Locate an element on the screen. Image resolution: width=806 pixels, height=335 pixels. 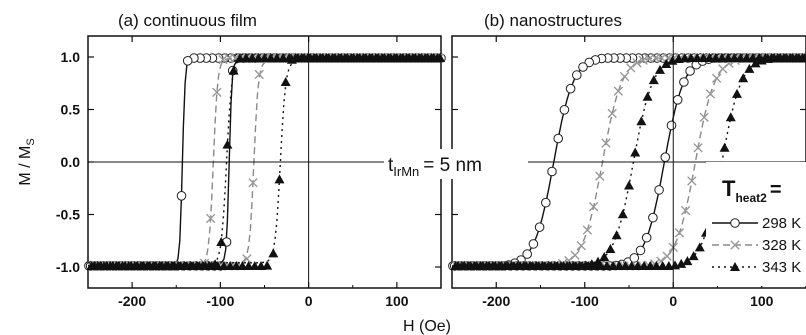
x-tick-label-a: 0 is located at coordinates (309, 301).